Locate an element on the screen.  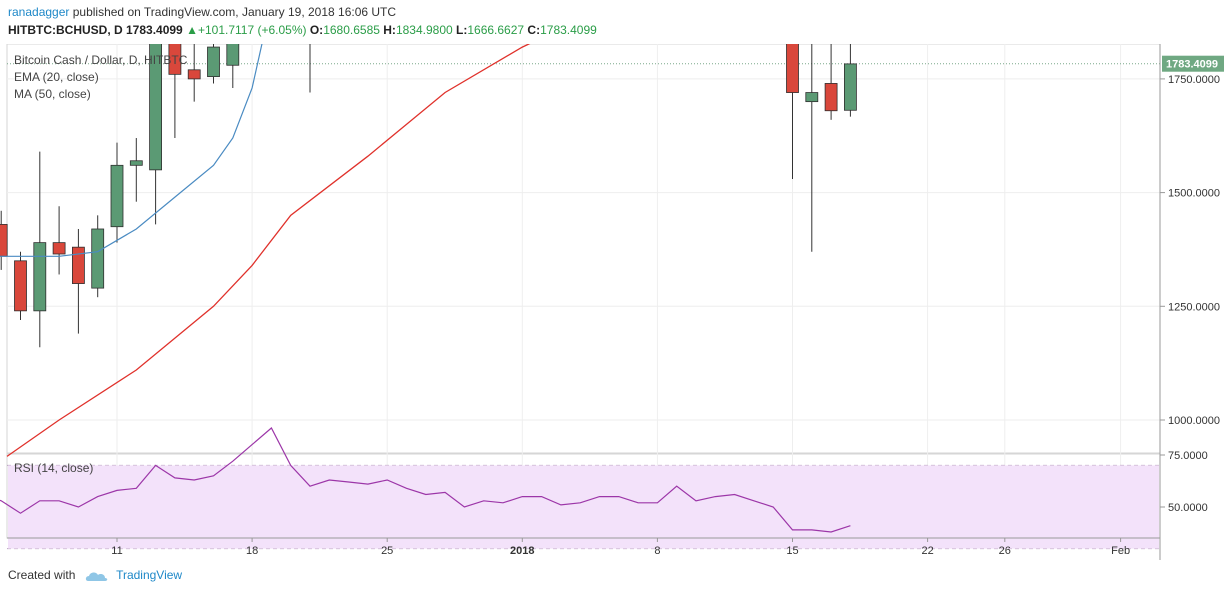
high-value: 1834.9800 is located at coordinates (424, 30).